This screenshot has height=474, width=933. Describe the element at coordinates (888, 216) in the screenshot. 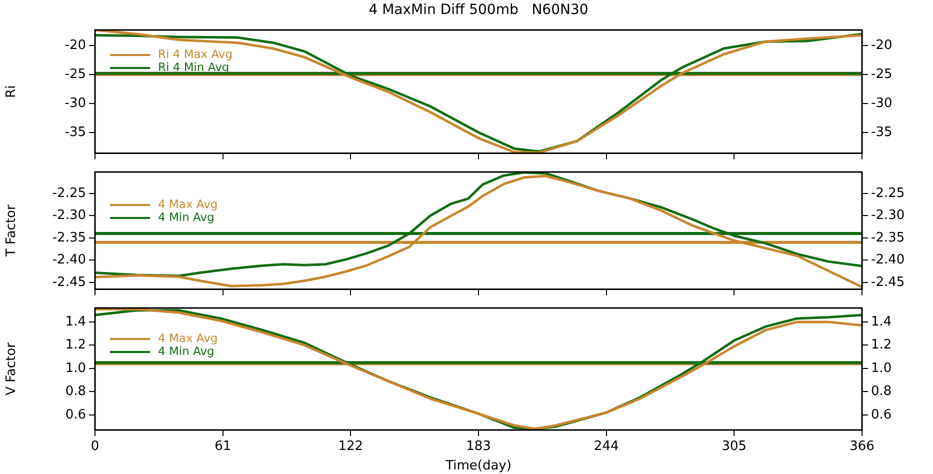

I see `y2-tick-label: -2.30` at that location.